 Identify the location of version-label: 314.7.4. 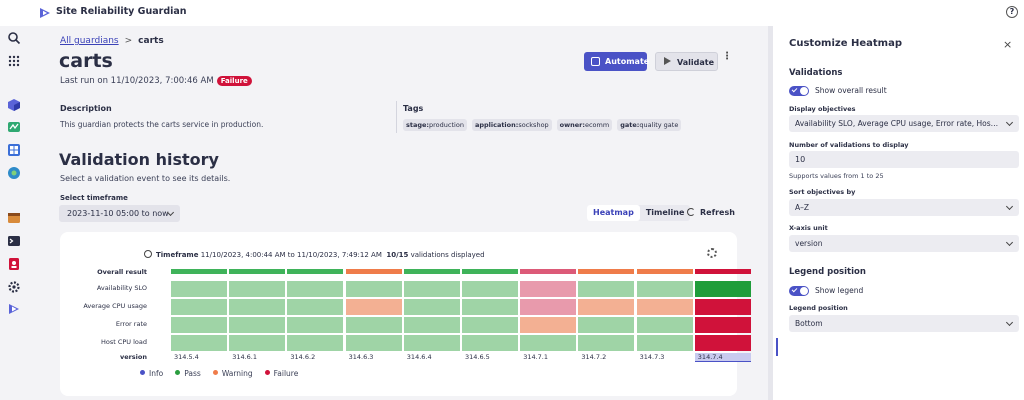
(722, 357).